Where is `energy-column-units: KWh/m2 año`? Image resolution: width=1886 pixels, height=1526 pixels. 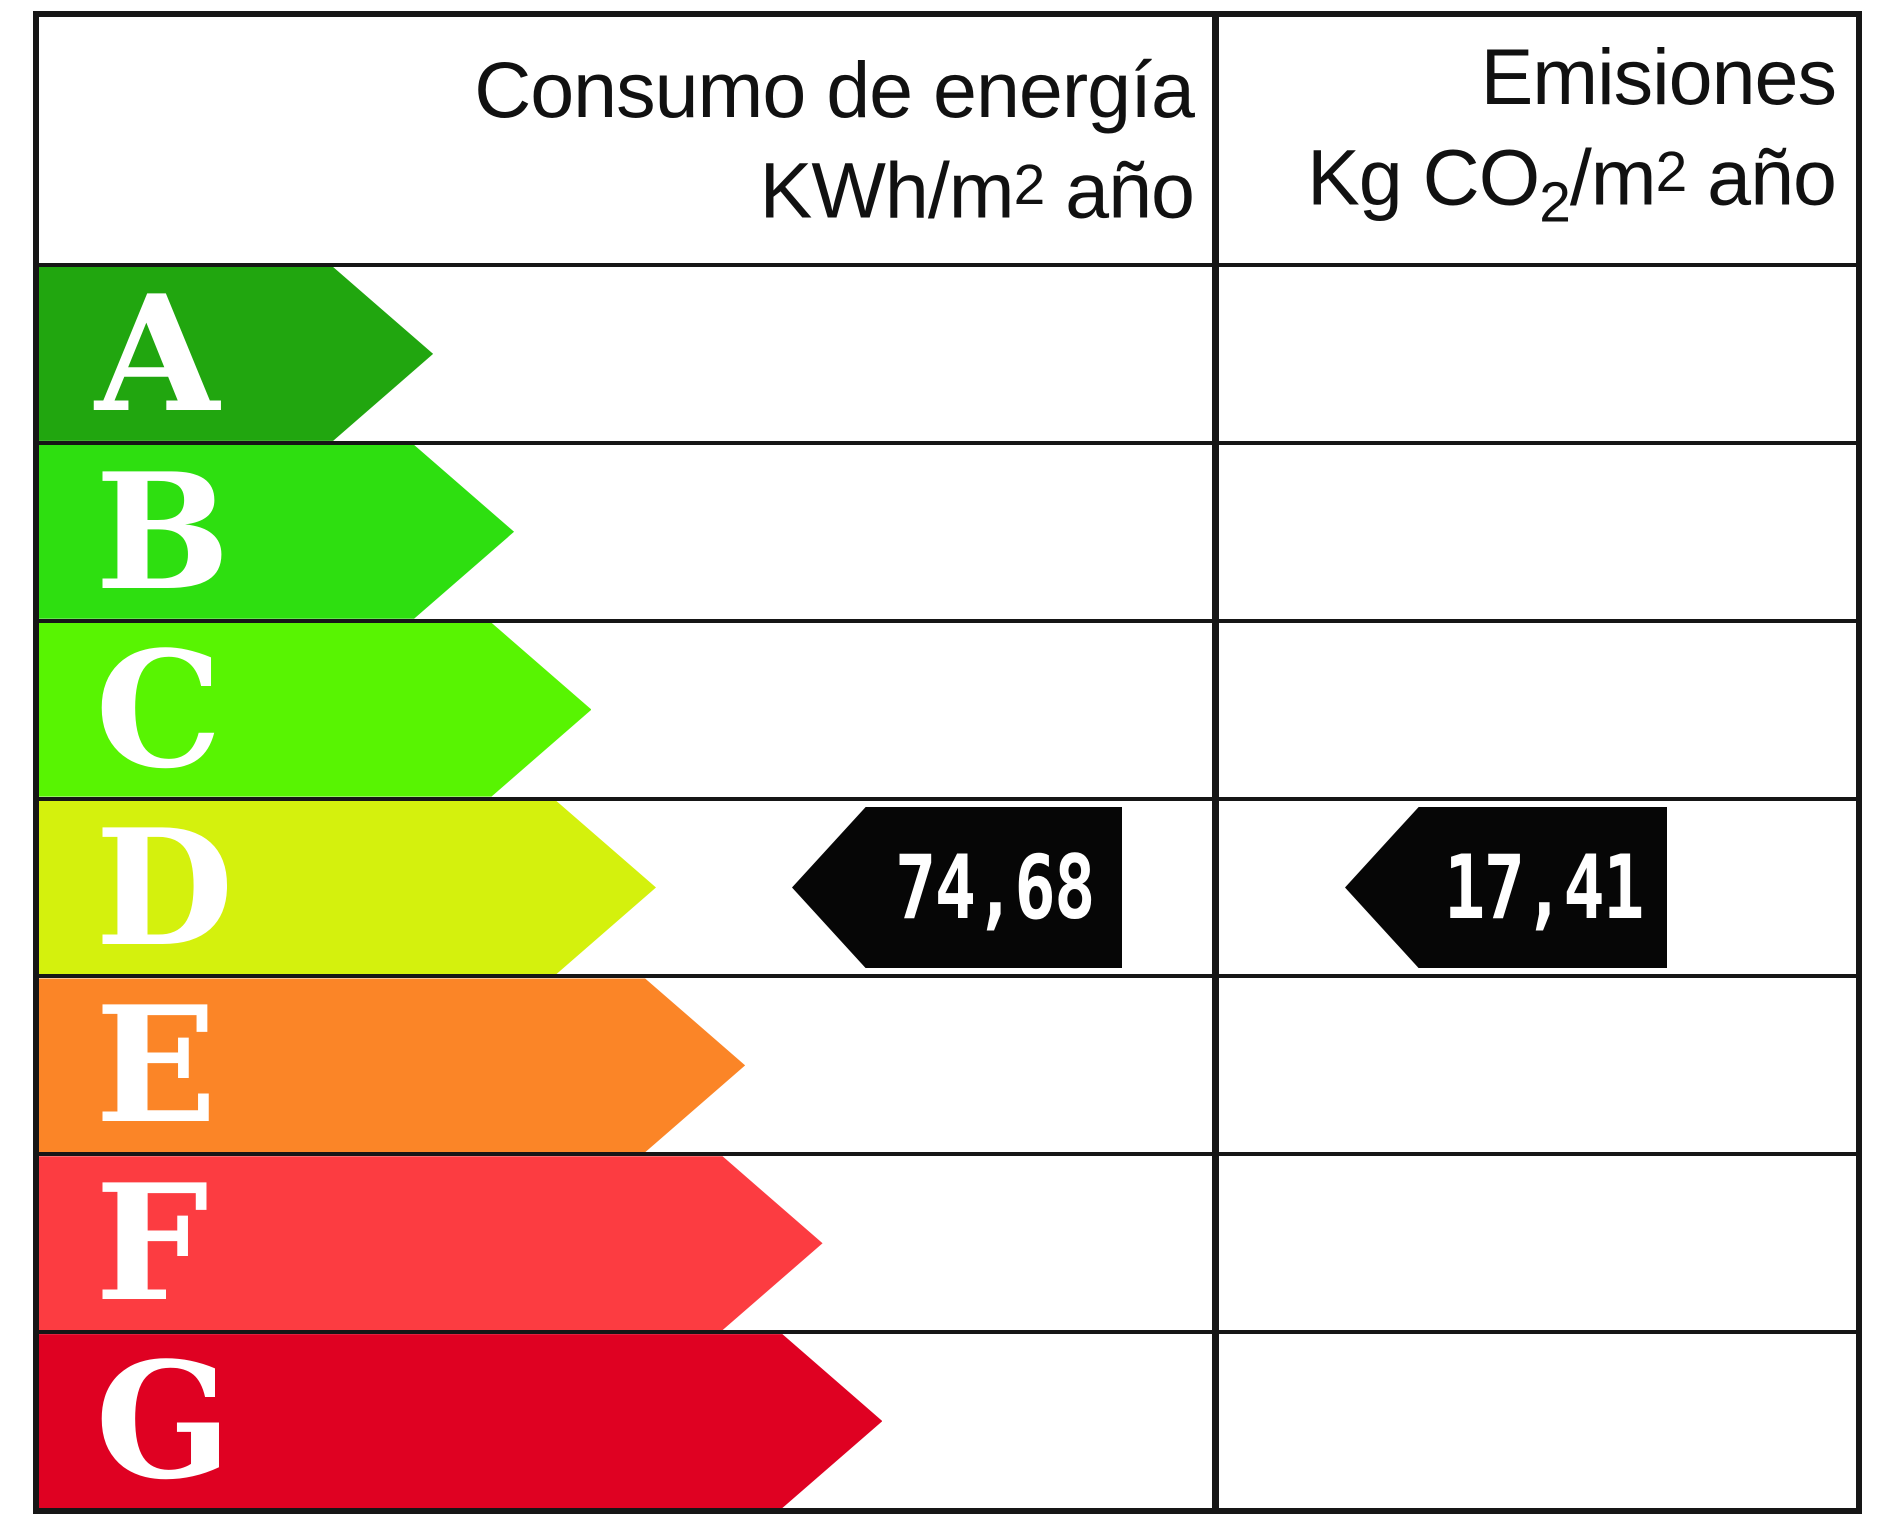
energy-column-units: KWh/m2 año is located at coordinates (977, 188).